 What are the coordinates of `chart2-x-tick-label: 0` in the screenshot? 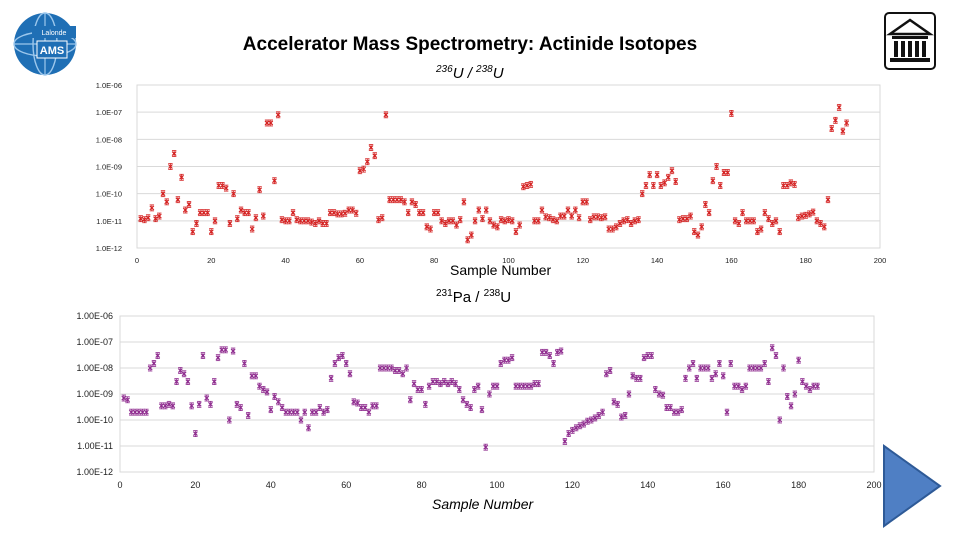 It's located at (119, 485).